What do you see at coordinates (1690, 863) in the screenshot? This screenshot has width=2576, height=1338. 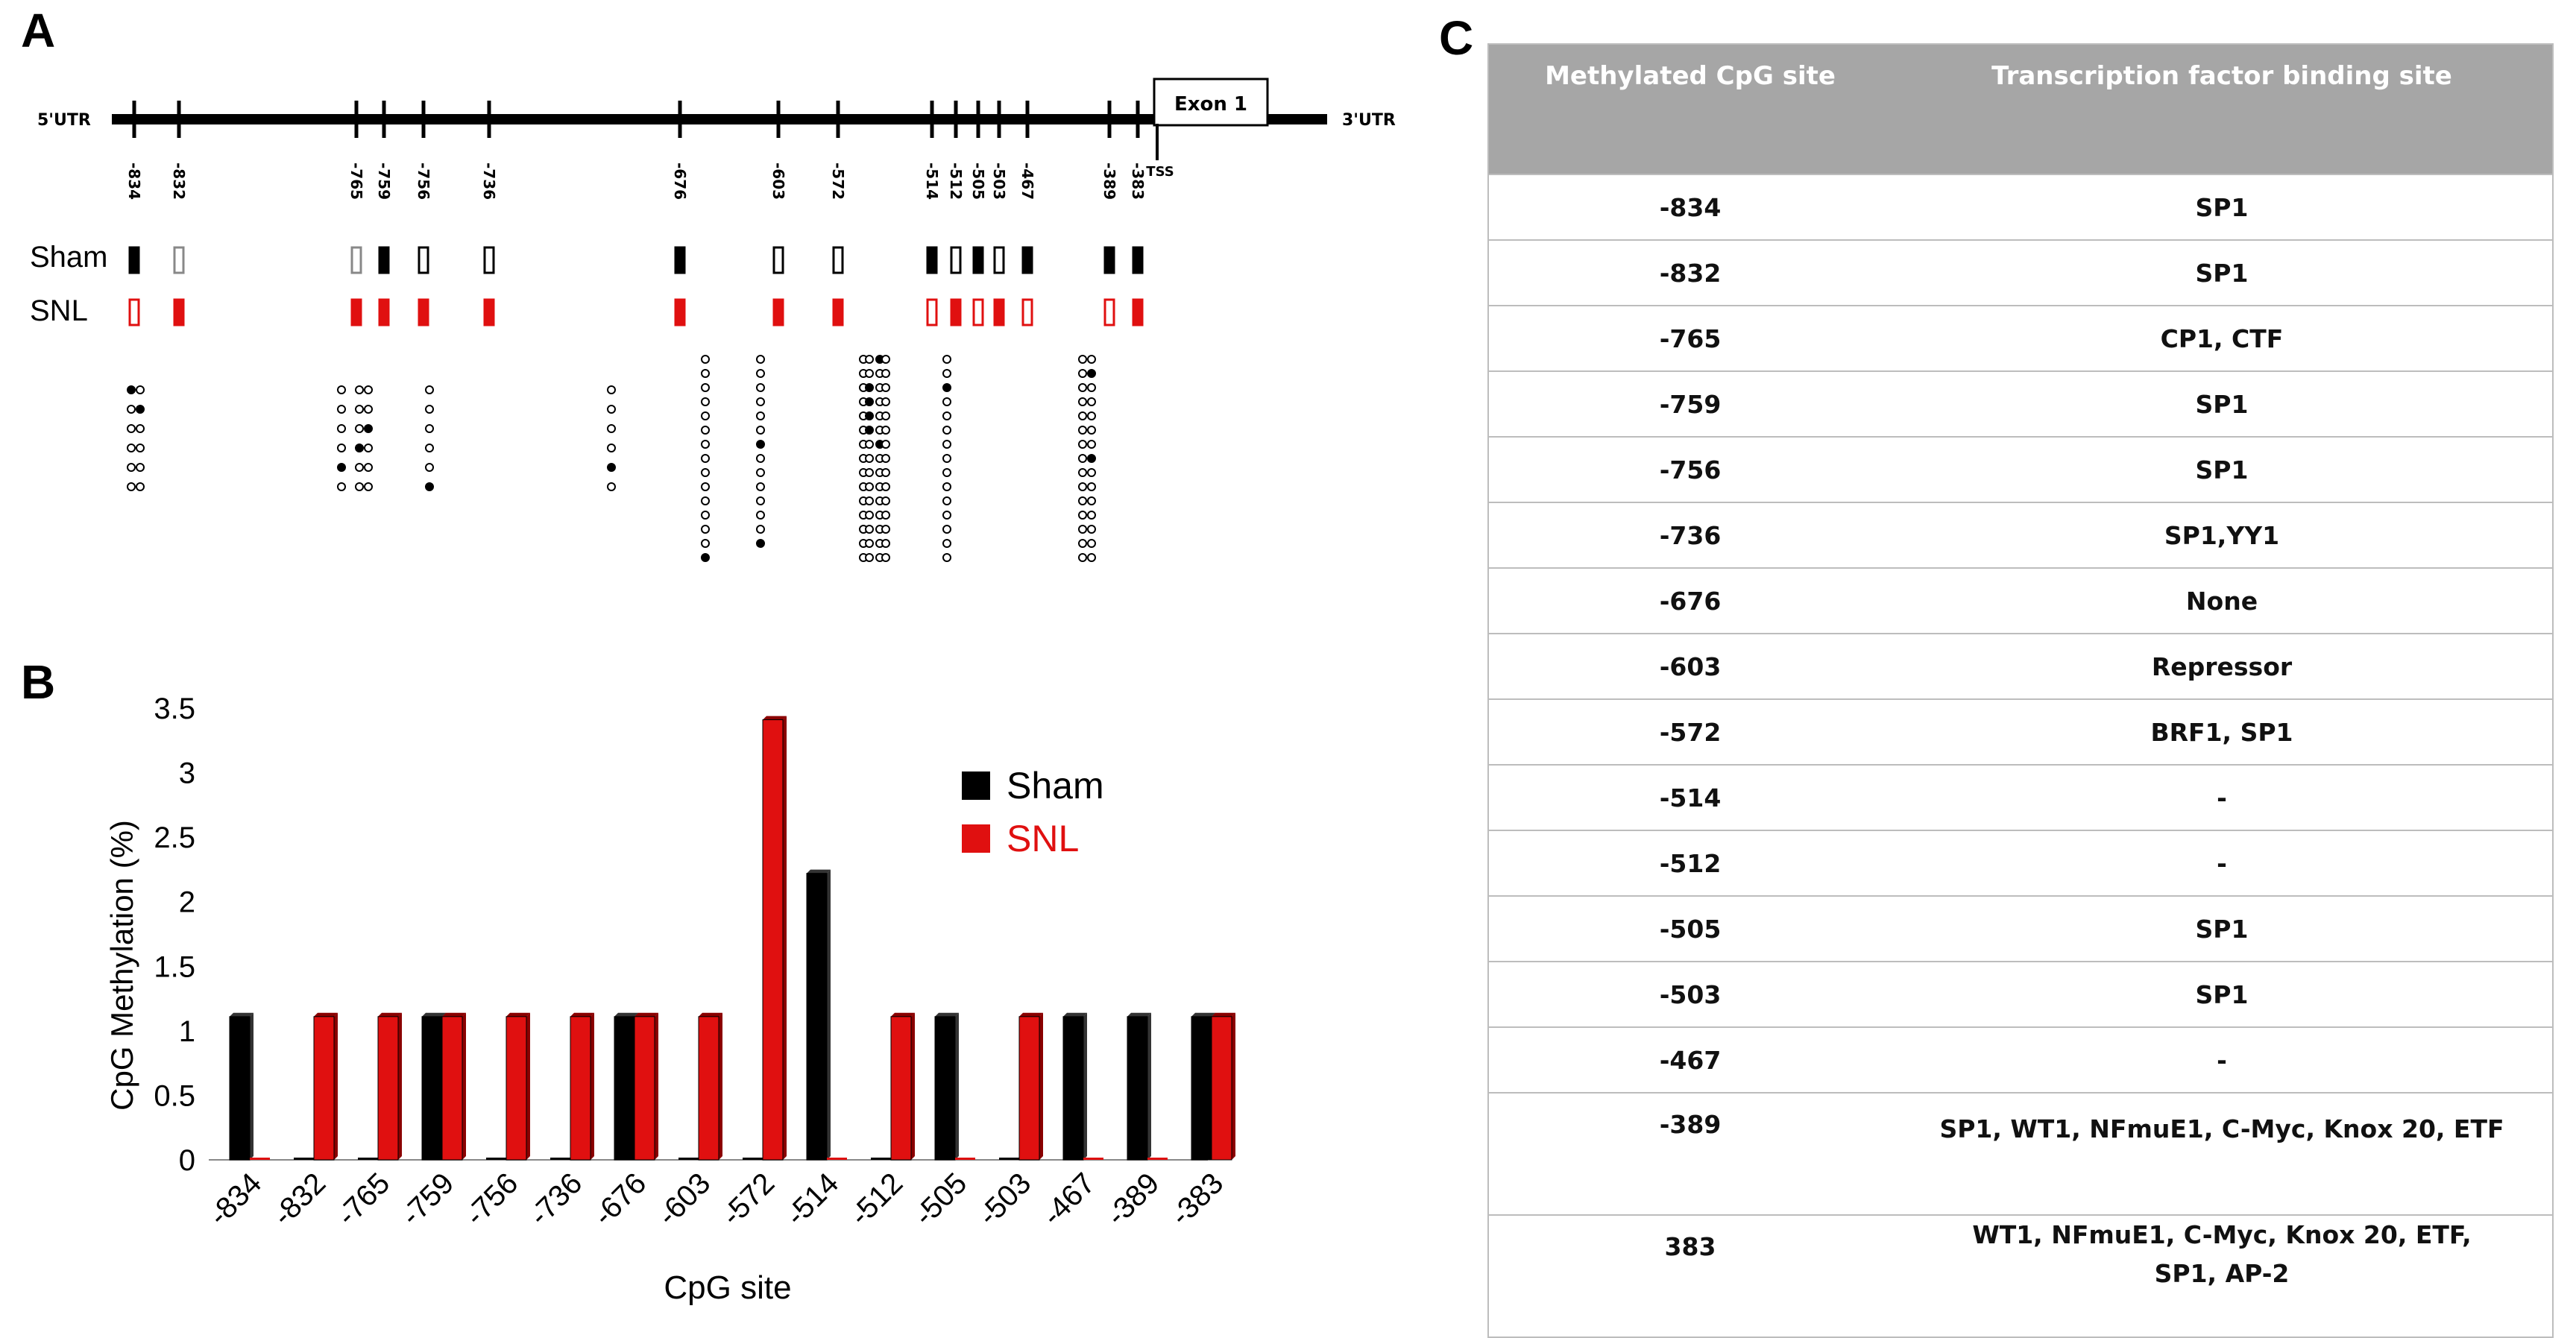 I see `cpg-site-cell: -512` at bounding box center [1690, 863].